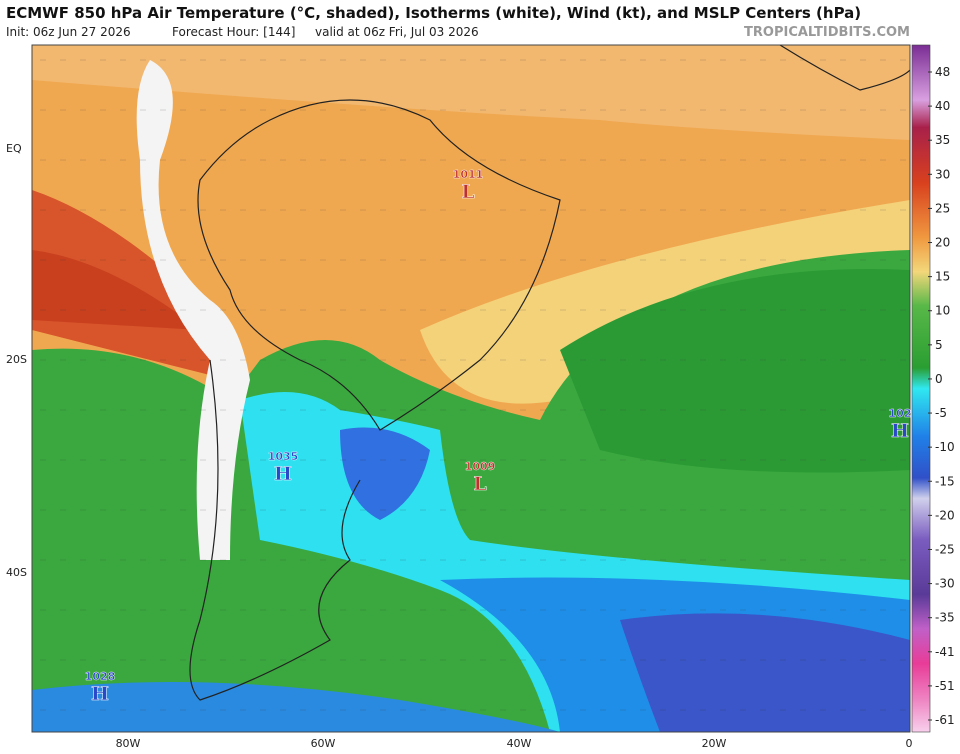 This screenshot has width=960, height=754. I want to click on colorbar-label: -20, so click(945, 515).